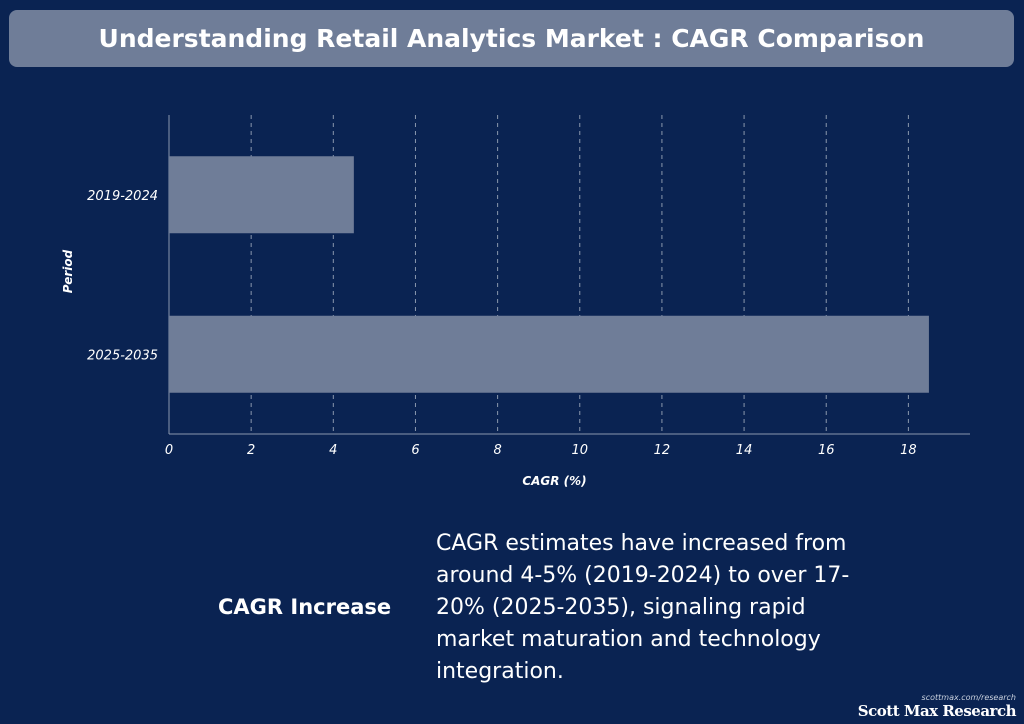 This screenshot has width=1024, height=724. I want to click on x-tick-label: 8, so click(497, 450).